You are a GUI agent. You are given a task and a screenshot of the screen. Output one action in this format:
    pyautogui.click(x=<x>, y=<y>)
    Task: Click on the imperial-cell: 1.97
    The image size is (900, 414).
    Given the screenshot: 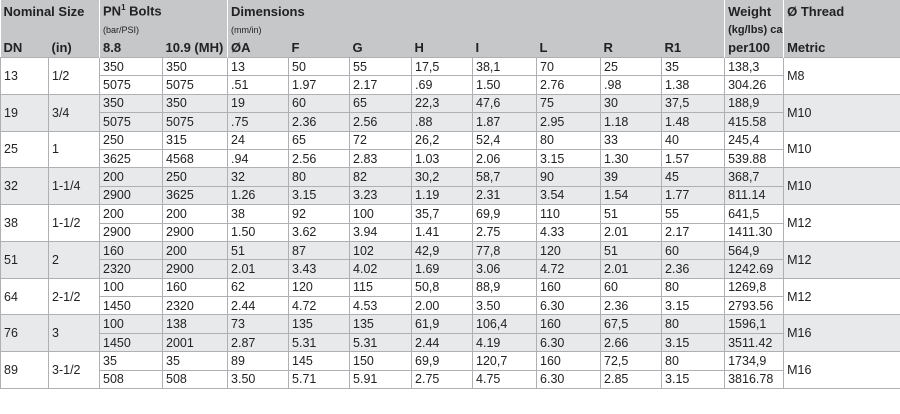 What is the action you would take?
    pyautogui.click(x=319, y=85)
    